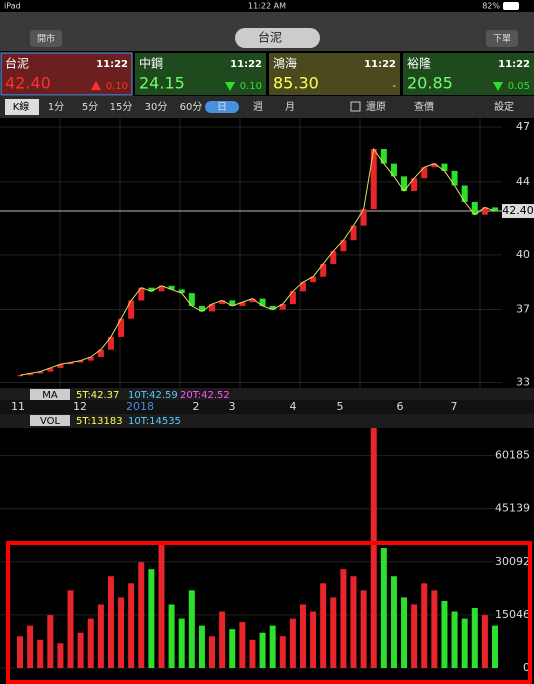  I want to click on status-bar, so click(267, 6).